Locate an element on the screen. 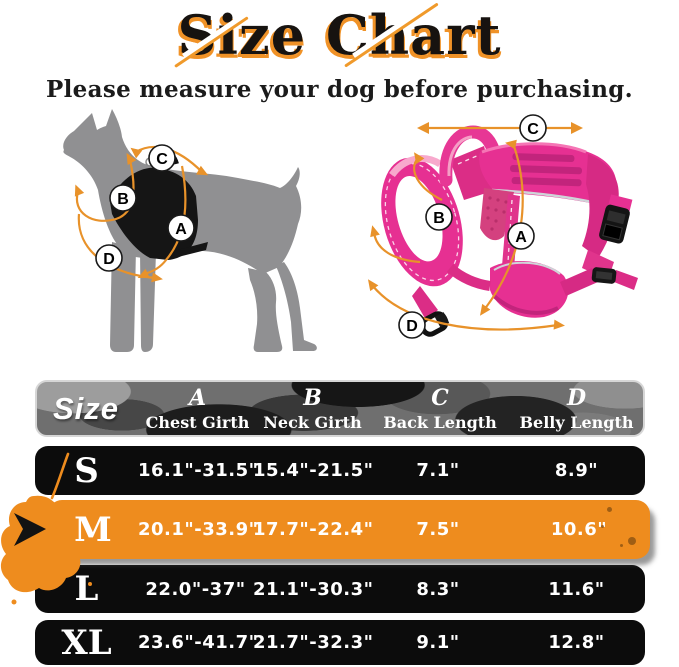 The image size is (679, 667). neck-girth-cell: 17.7"-22.4" is located at coordinates (313, 529).